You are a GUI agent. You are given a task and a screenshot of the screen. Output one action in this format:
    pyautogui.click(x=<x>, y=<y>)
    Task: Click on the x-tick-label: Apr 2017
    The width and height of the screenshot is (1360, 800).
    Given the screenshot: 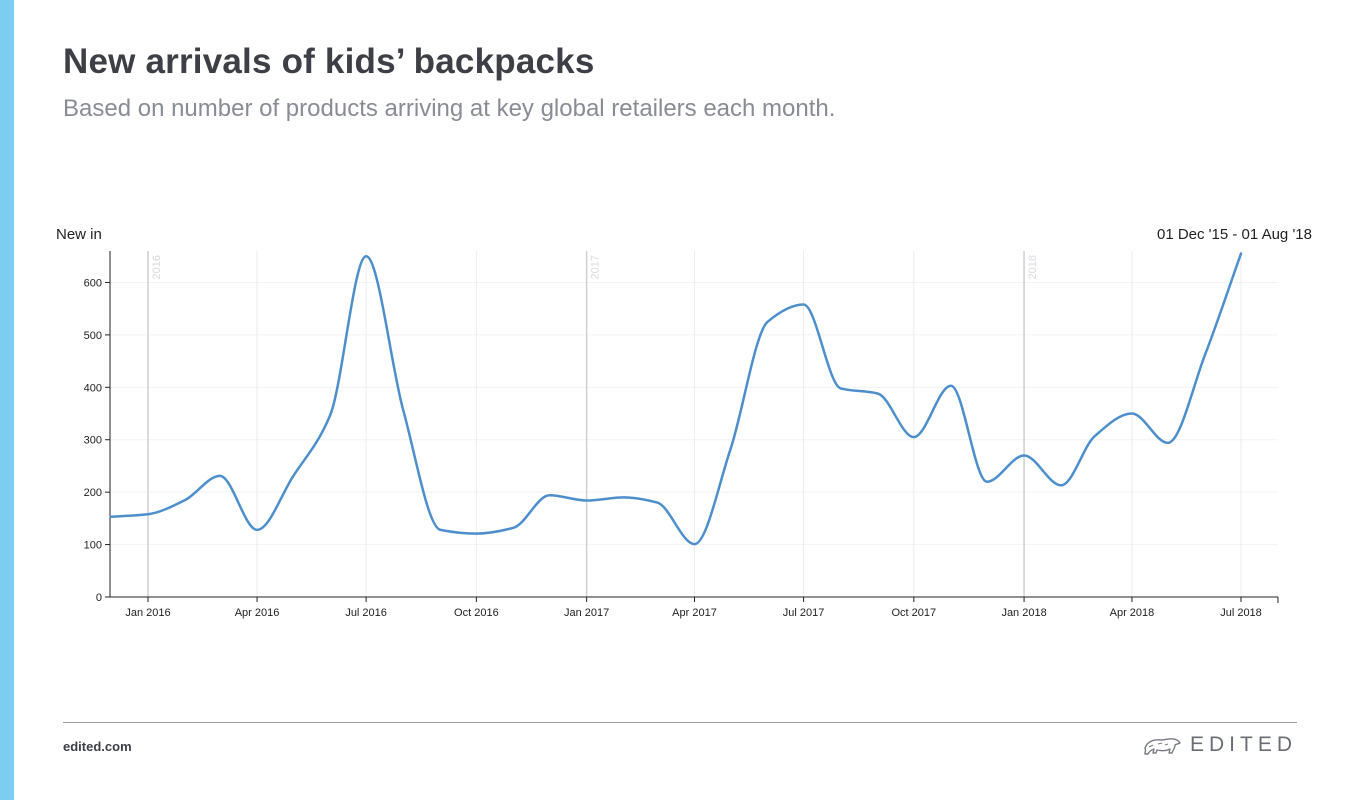 What is the action you would take?
    pyautogui.click(x=694, y=613)
    